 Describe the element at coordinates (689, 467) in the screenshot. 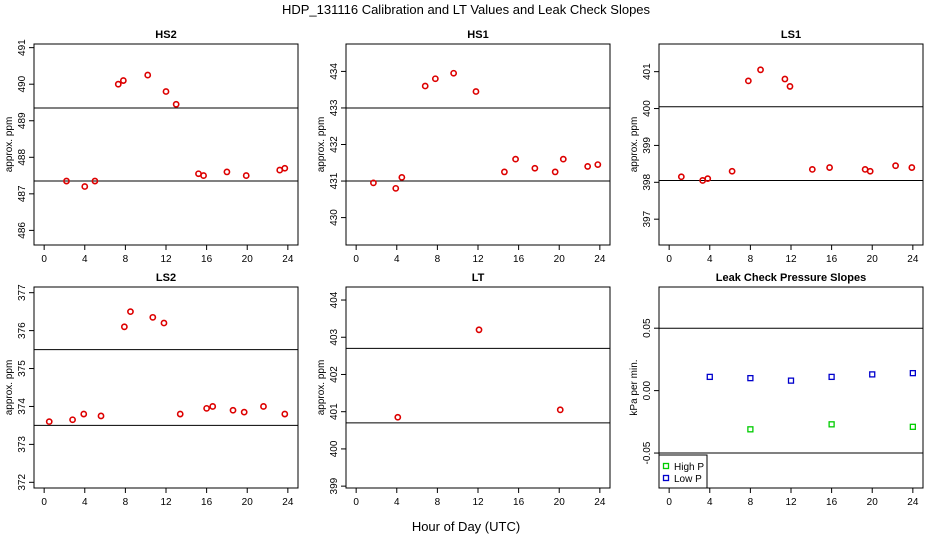

I see `legend-high-label: High P` at that location.